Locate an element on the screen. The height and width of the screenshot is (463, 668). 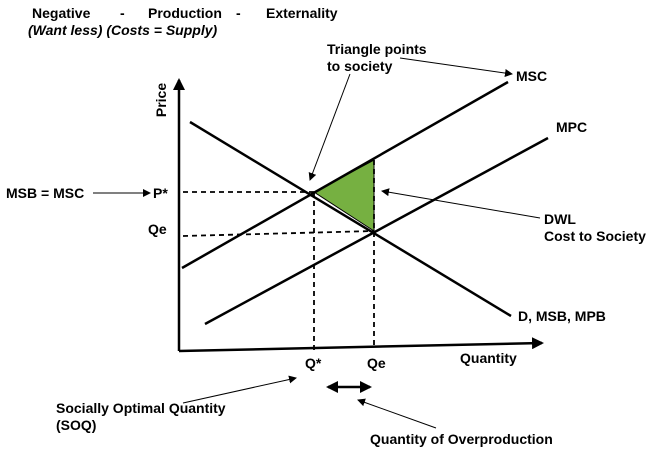
dwl-cost-label: Cost to Society is located at coordinates (595, 236).